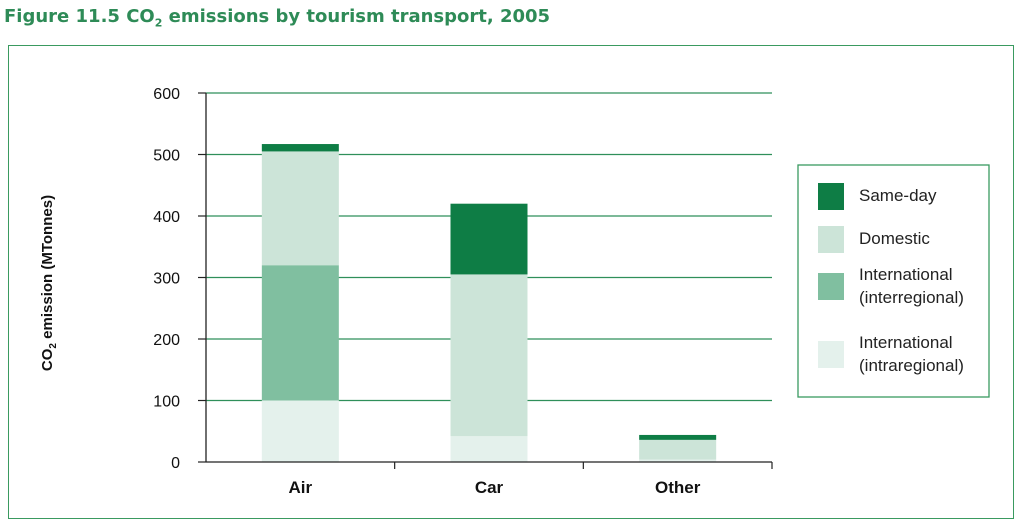 Image resolution: width=1024 pixels, height=529 pixels. I want to click on y-tick-label: 300, so click(166, 279).